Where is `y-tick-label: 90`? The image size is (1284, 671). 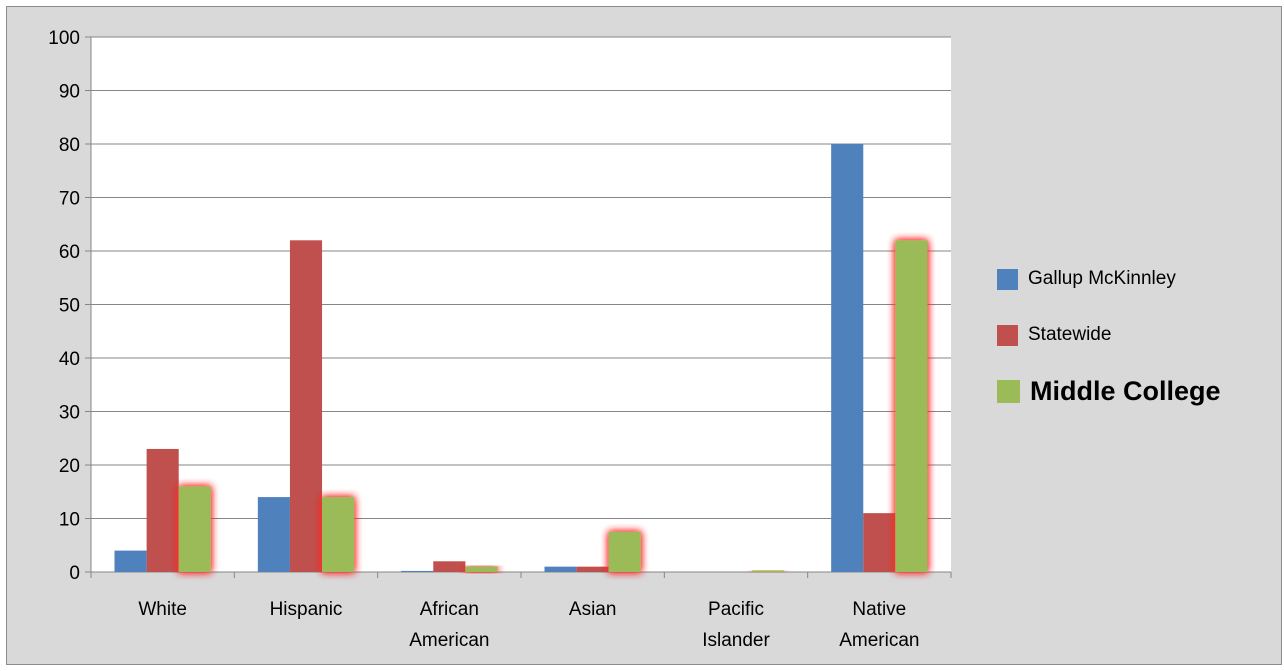 y-tick-label: 90 is located at coordinates (69, 92).